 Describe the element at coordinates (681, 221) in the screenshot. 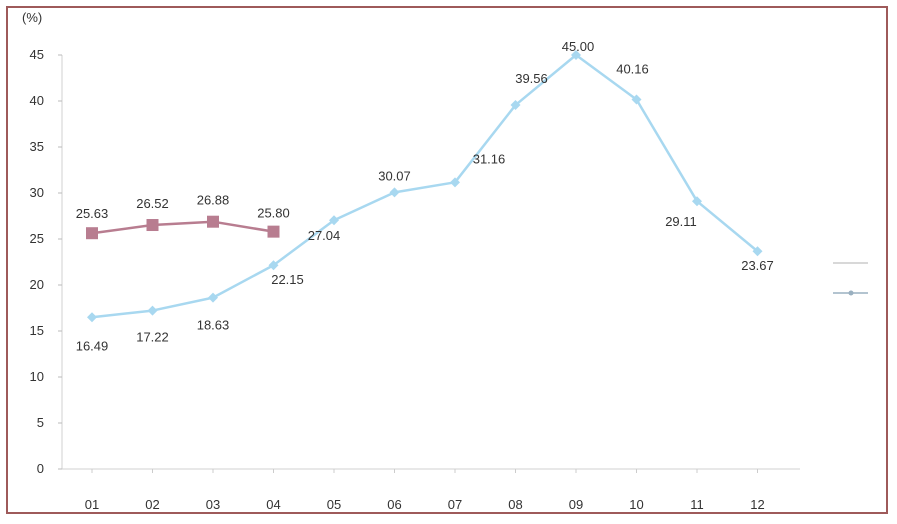

I see `data-label: 29.11` at that location.